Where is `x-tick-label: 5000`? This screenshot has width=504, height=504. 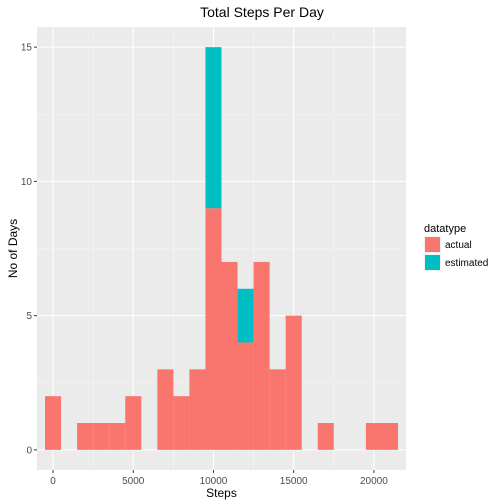
x-tick-label: 5000 is located at coordinates (133, 481).